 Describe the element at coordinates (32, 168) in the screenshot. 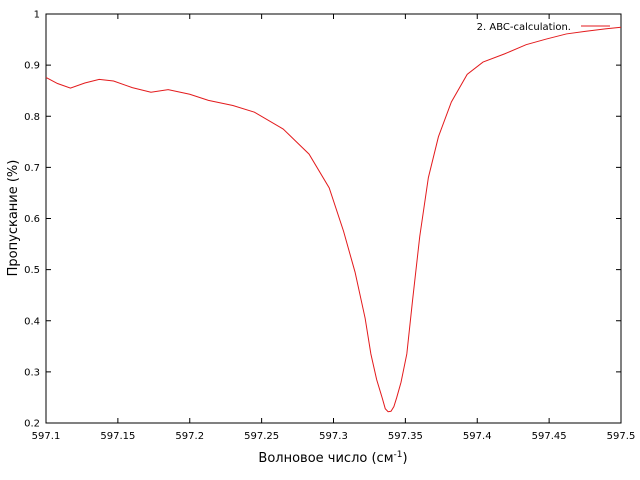

I see `y-tick-label: 0.7` at that location.